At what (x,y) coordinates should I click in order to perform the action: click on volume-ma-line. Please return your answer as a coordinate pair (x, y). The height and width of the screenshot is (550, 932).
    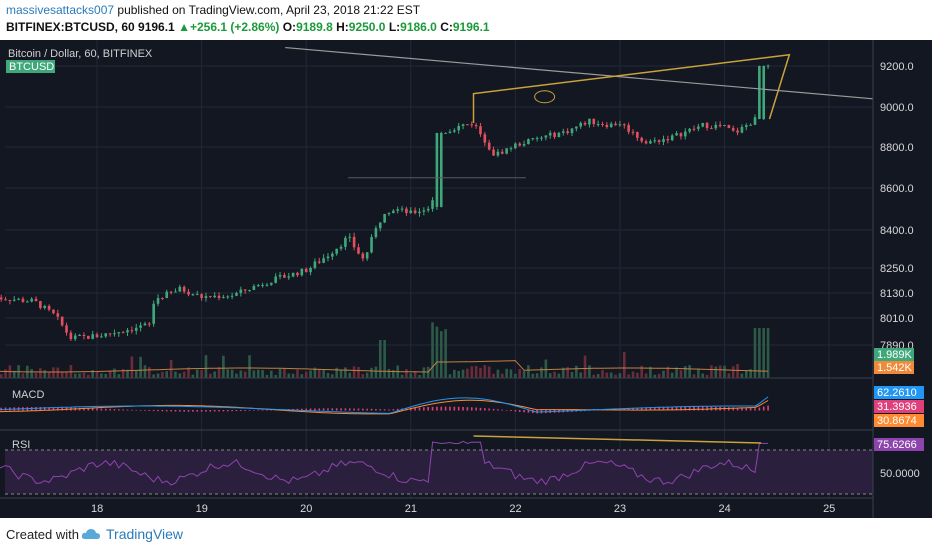
    Looking at the image, I should click on (384, 366).